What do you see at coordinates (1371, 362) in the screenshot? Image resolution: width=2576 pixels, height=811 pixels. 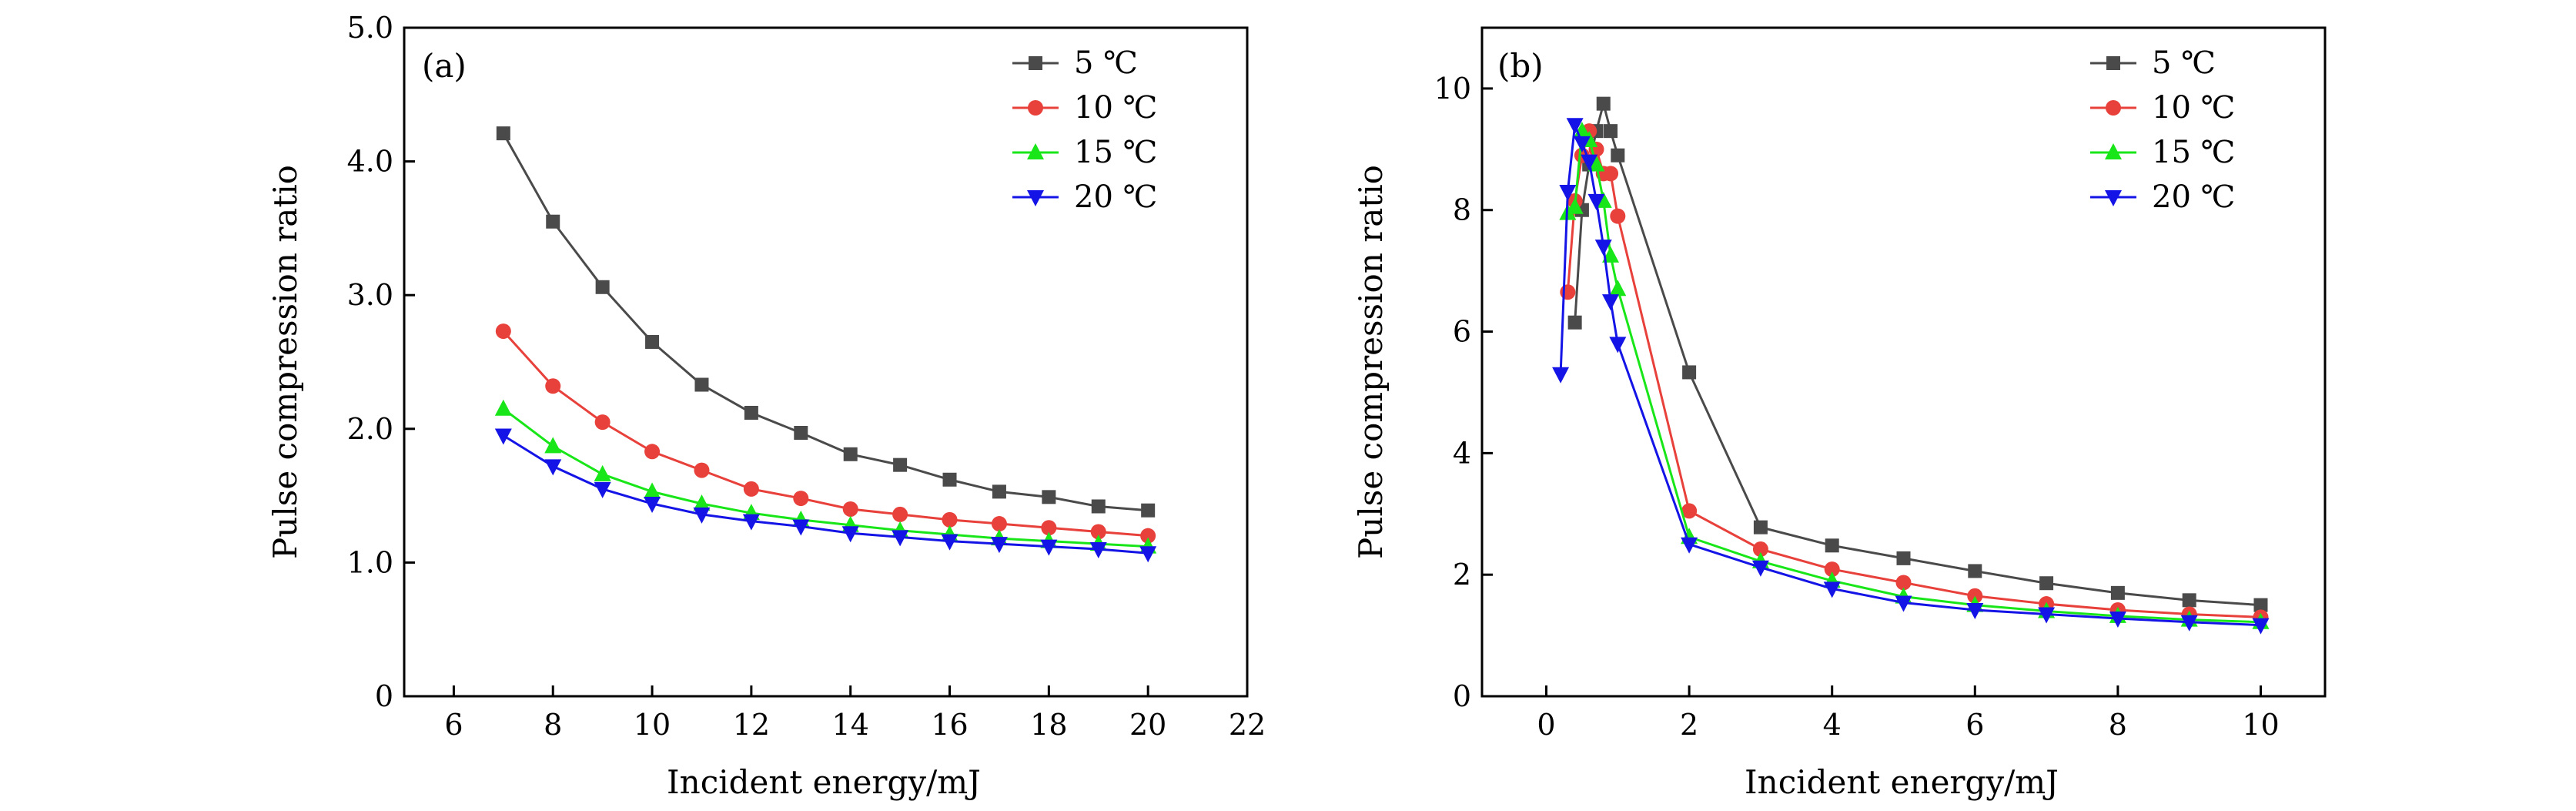 I see `y-axis-title-b: Pulse compression ratio` at bounding box center [1371, 362].